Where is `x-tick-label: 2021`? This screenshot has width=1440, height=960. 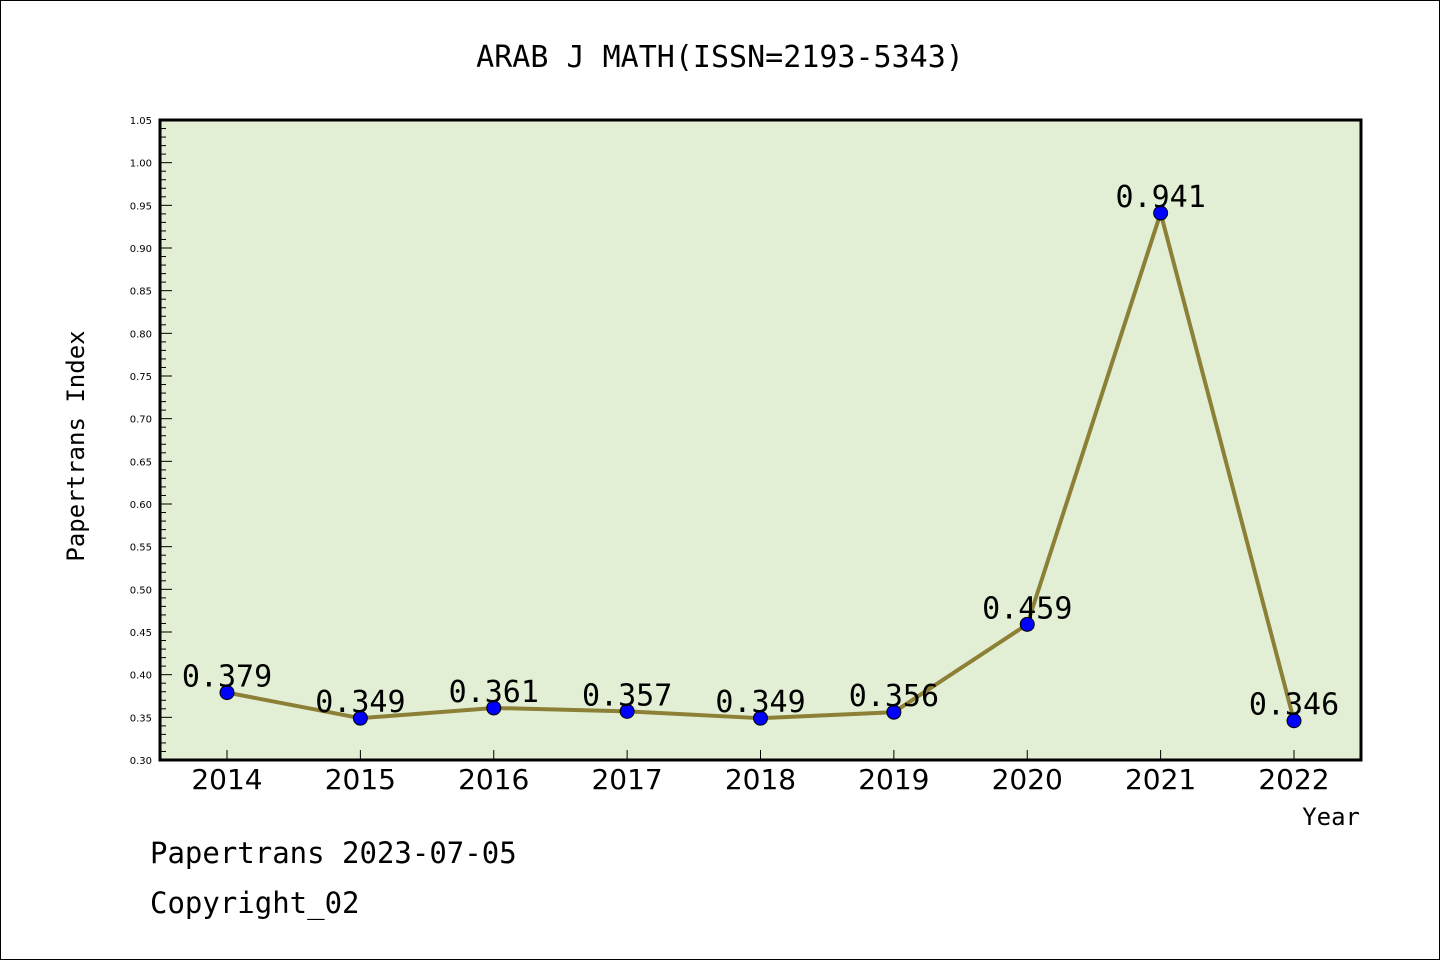 x-tick-label: 2021 is located at coordinates (1160, 779).